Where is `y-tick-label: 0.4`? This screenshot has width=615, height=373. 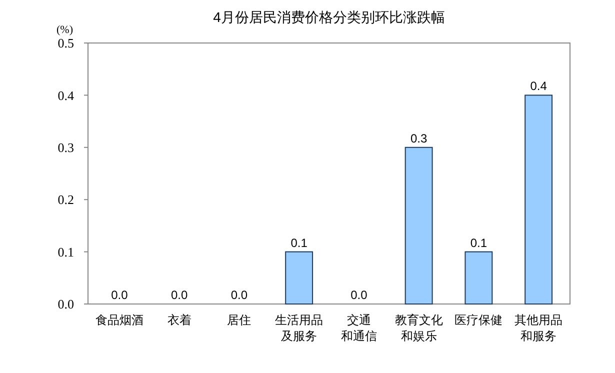 y-tick-label: 0.4 is located at coordinates (66, 95).